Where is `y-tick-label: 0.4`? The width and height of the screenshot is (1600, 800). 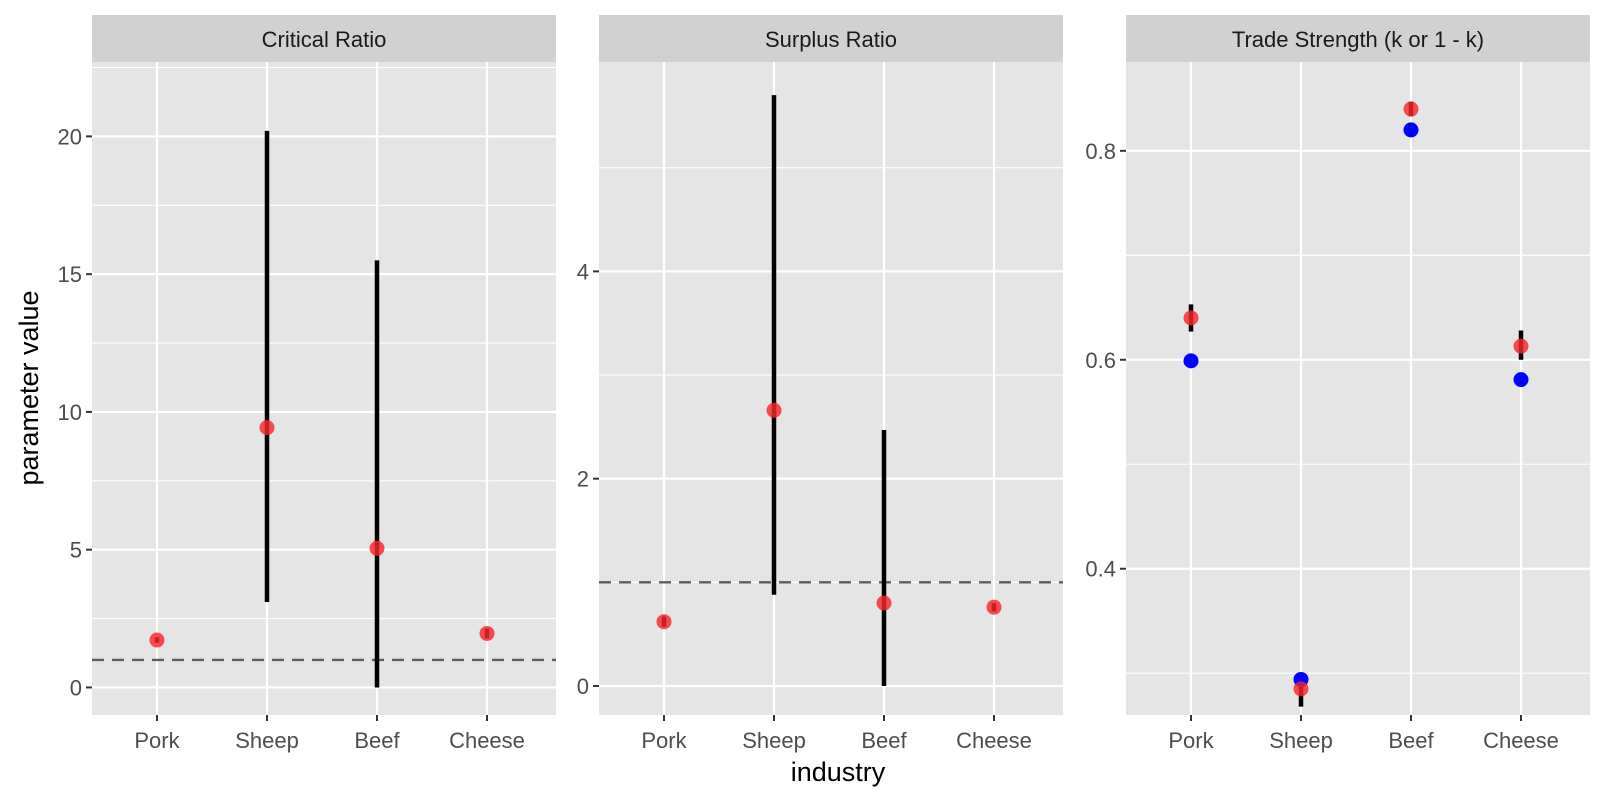 y-tick-label: 0.4 is located at coordinates (1100, 569).